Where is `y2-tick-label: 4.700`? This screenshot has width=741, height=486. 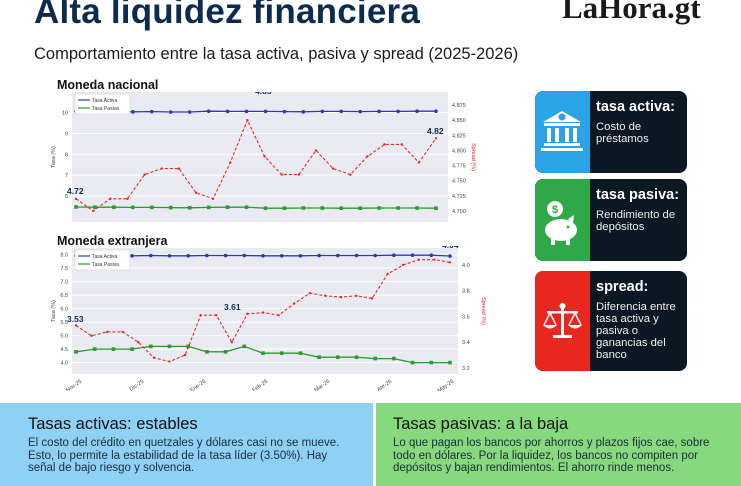
y2-tick-label: 4.700 is located at coordinates (459, 212).